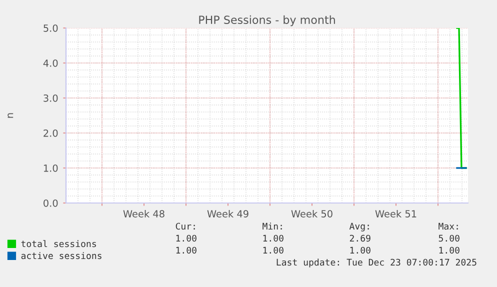 This screenshot has height=287, width=497. What do you see at coordinates (311, 214) in the screenshot?
I see `x-tick-label: Week 50` at bounding box center [311, 214].